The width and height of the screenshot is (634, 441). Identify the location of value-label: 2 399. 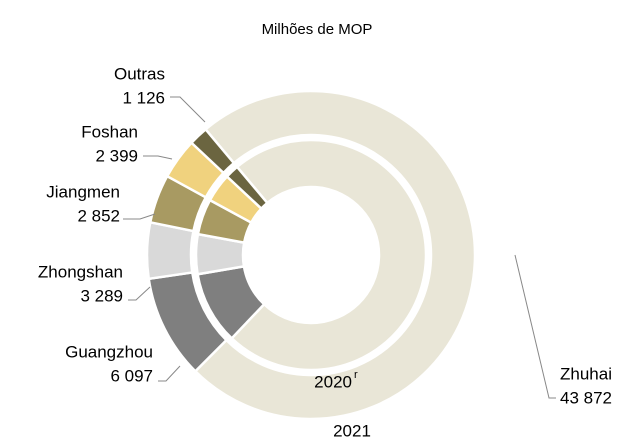
(116, 155).